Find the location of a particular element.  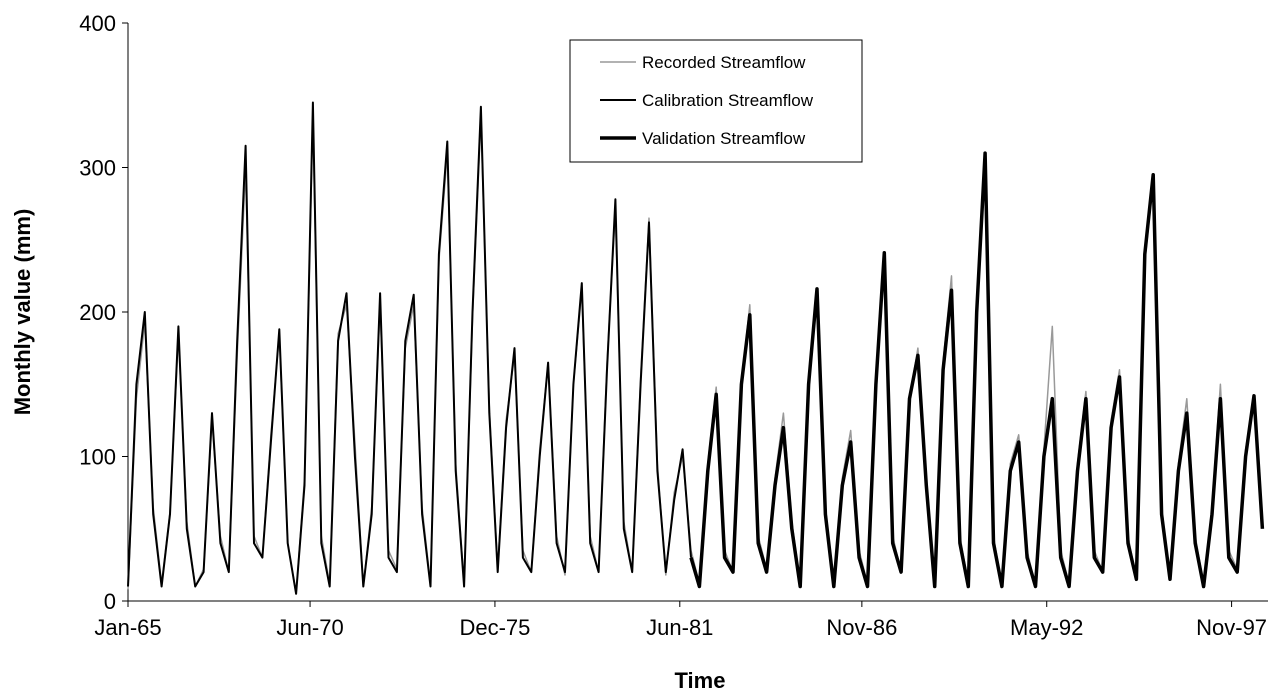

x-tick-label: Dec-75 is located at coordinates (494, 627).